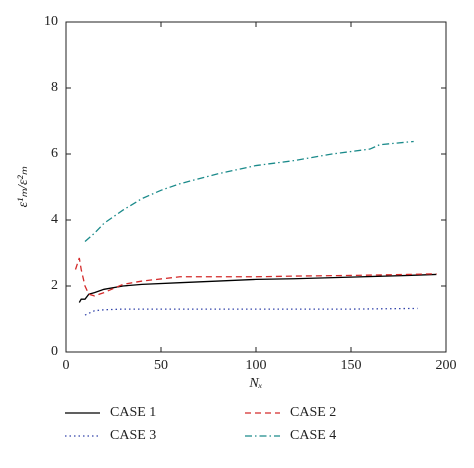 Image resolution: width=474 pixels, height=468 pixels. What do you see at coordinates (66, 365) in the screenshot?
I see `x-tick-label: 0` at bounding box center [66, 365].